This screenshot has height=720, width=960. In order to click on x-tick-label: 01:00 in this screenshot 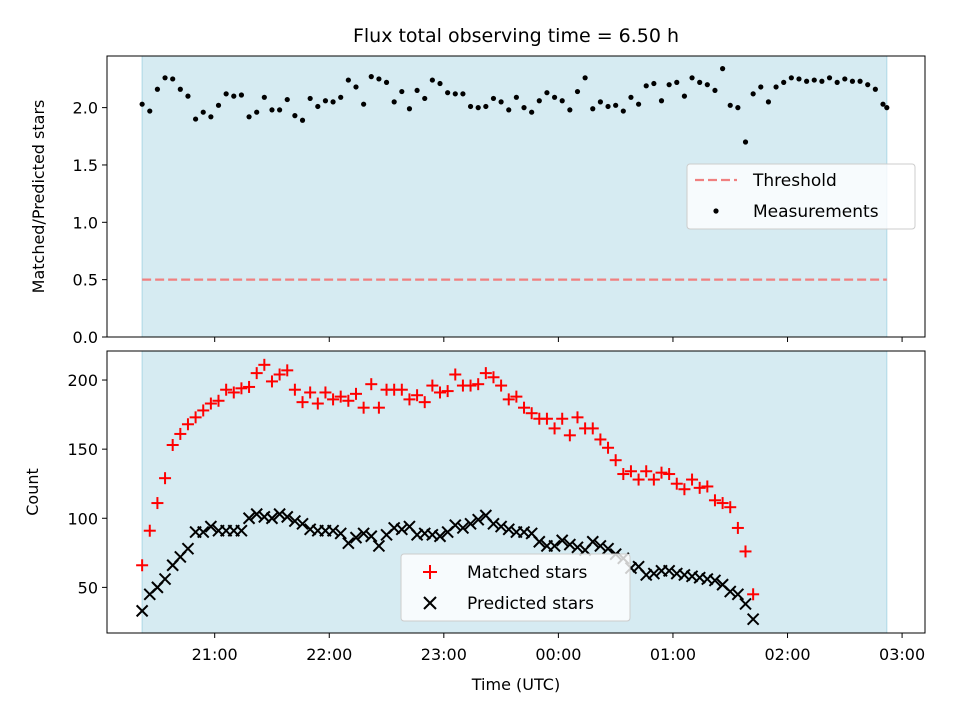, I will do `click(673, 654)`.